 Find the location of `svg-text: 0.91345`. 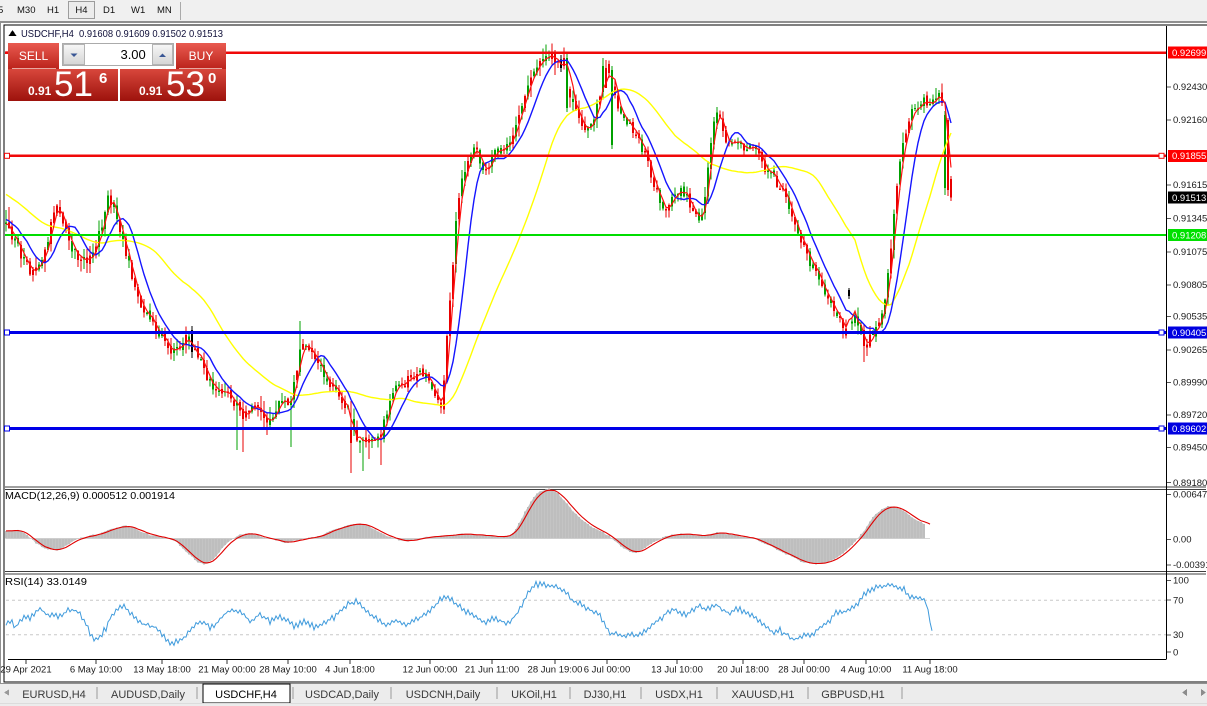

svg-text: 0.91345 is located at coordinates (1190, 219).